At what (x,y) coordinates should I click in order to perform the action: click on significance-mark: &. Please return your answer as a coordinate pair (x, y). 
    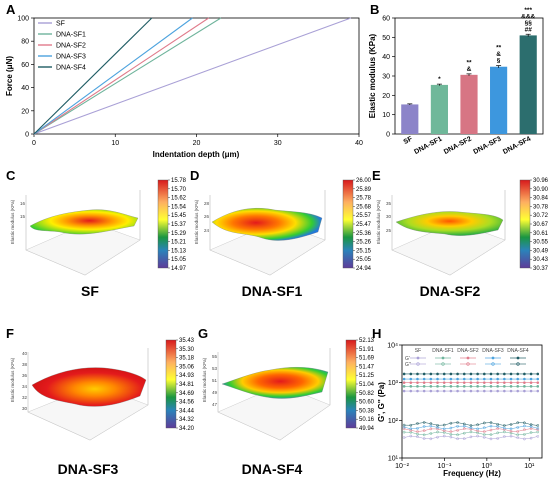
    Looking at the image, I should click on (469, 69).